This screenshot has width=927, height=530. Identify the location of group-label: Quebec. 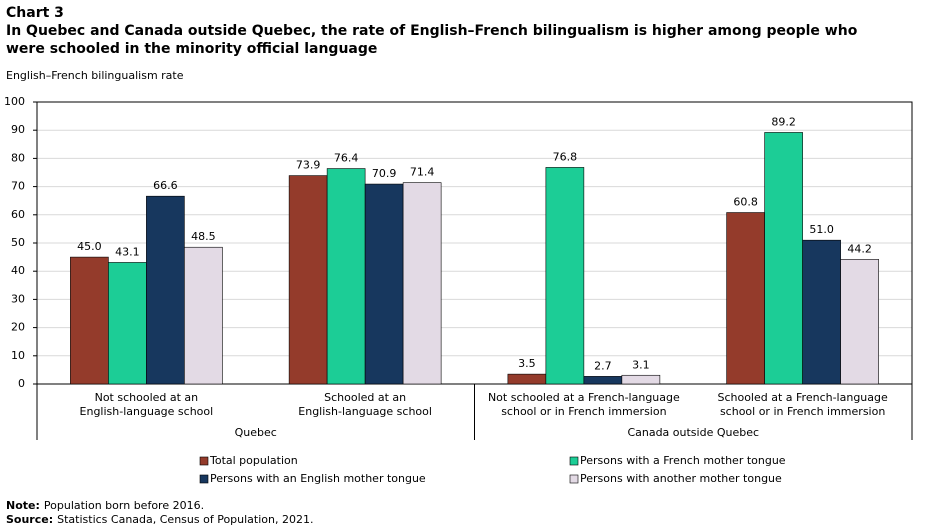
(256, 432).